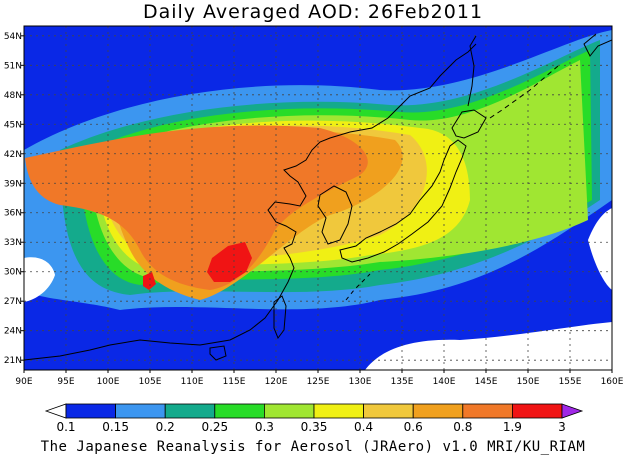  What do you see at coordinates (413, 427) in the screenshot?
I see `colorbar-label: 0.6` at bounding box center [413, 427].